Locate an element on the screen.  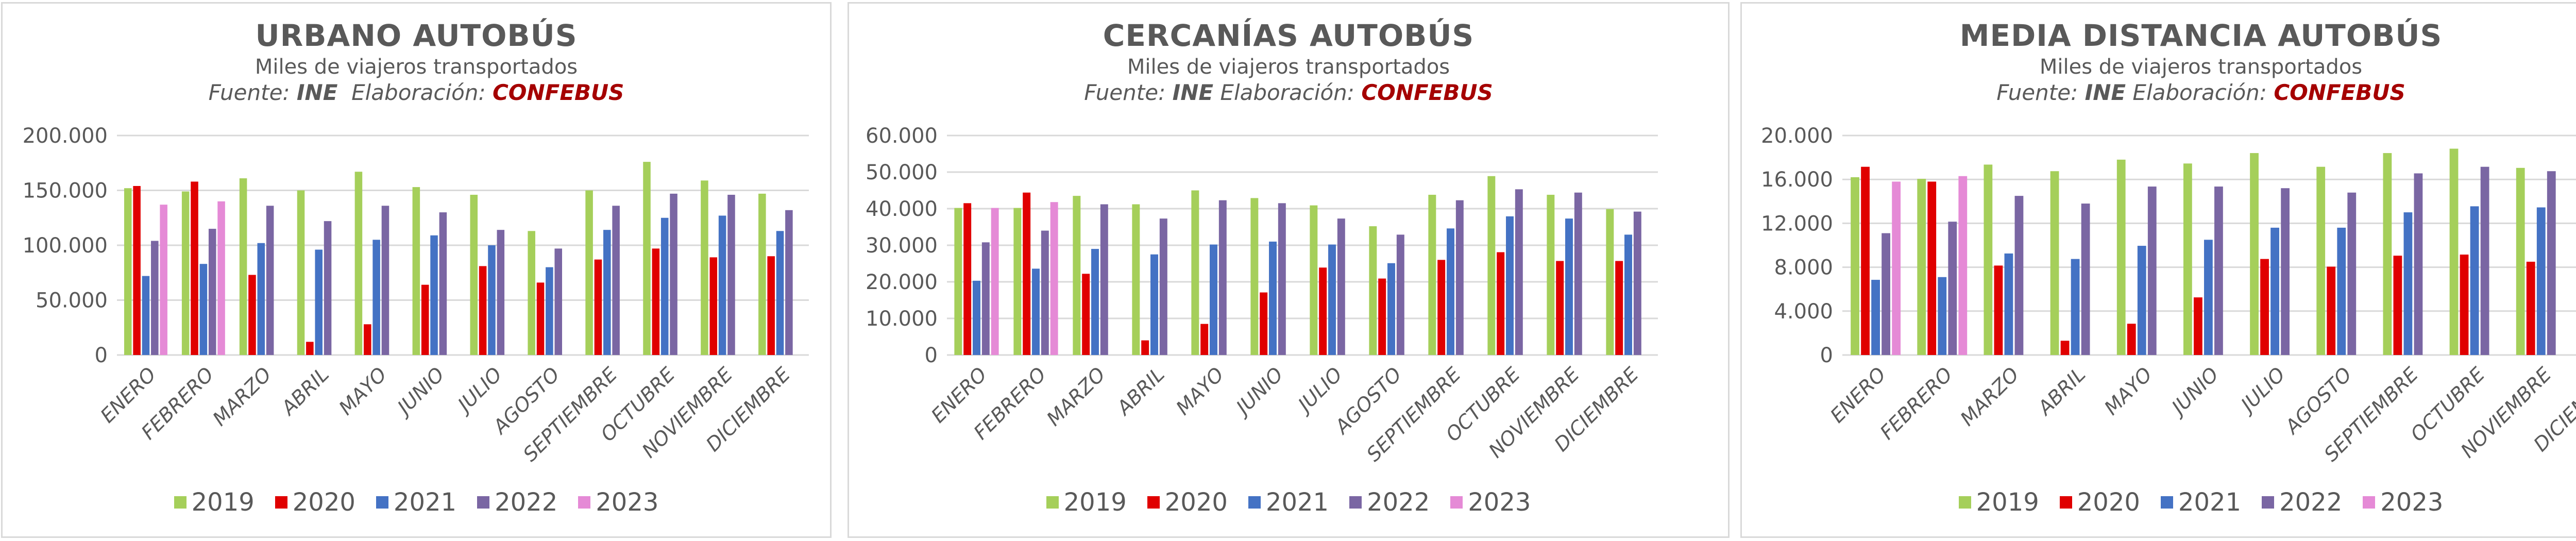
bar-2019-mayo is located at coordinates (358, 263).